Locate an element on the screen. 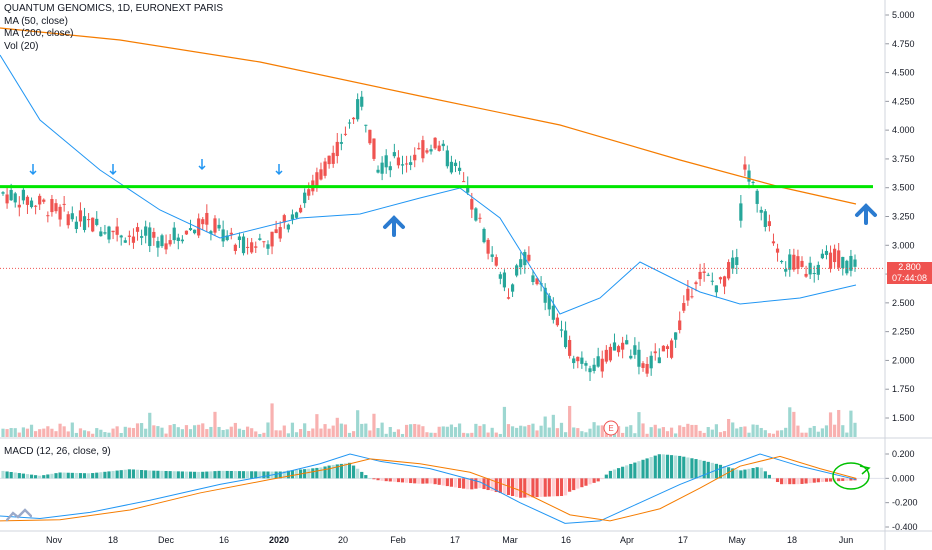  ma200-label: MA (200, close) is located at coordinates (39, 33).